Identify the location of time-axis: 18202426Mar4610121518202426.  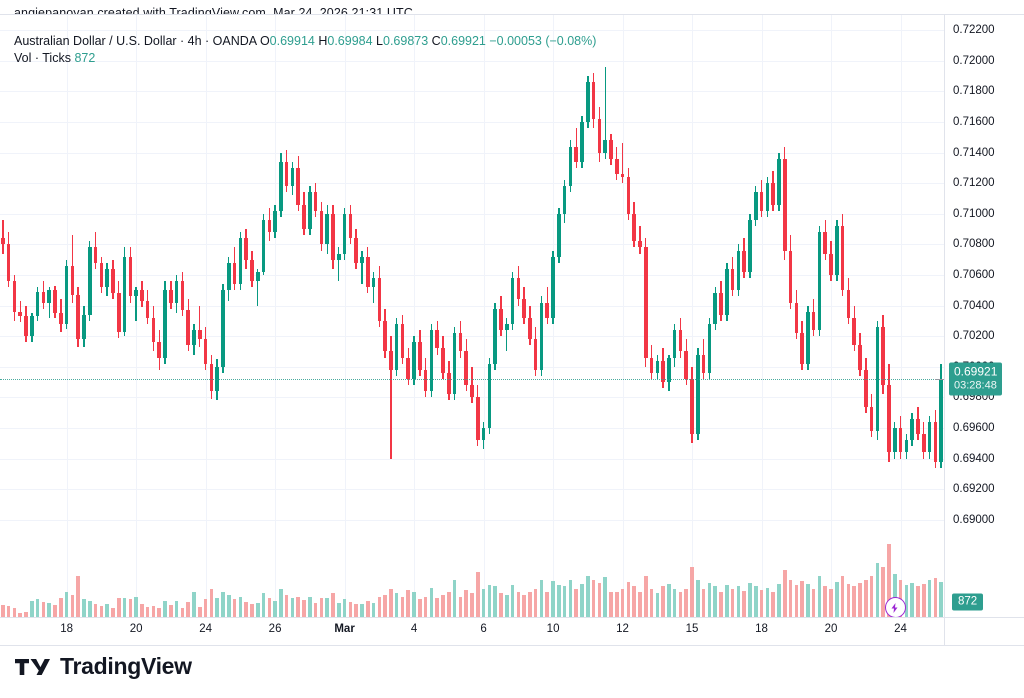
(488, 632).